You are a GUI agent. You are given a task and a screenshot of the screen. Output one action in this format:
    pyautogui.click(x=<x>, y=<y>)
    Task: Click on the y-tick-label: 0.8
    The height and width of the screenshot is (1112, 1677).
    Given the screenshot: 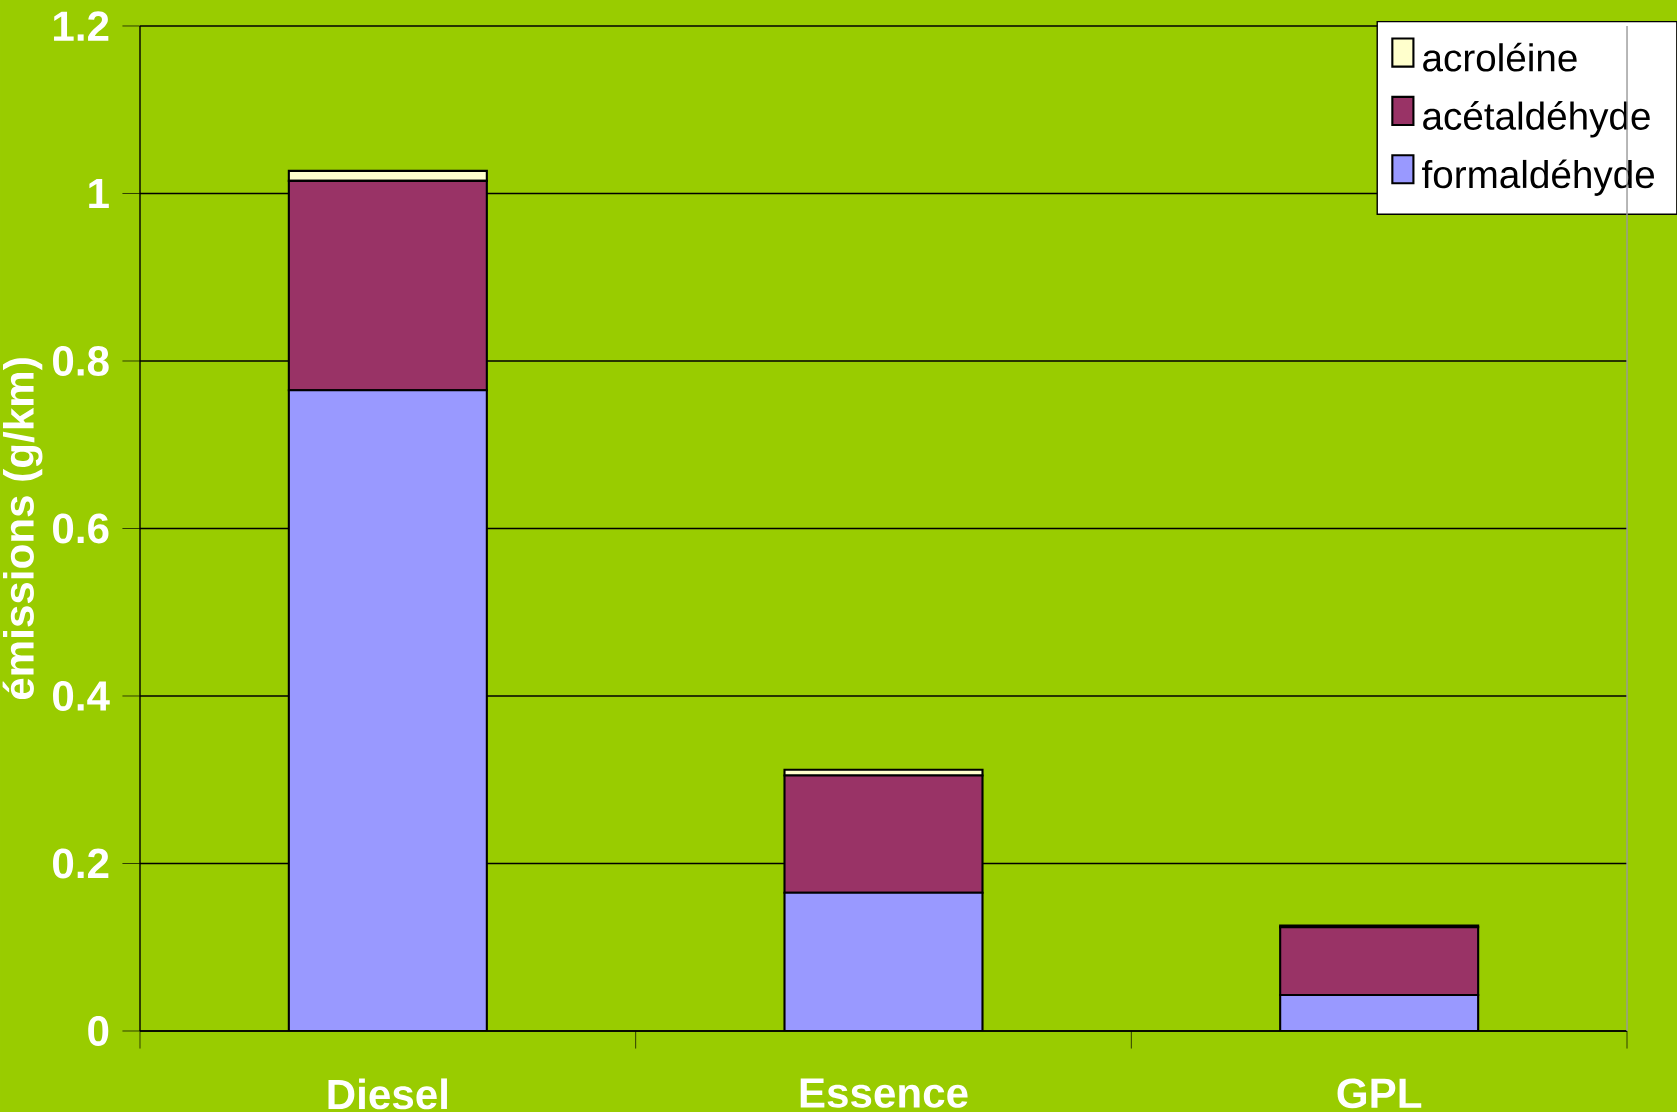 What is the action you would take?
    pyautogui.click(x=81, y=361)
    